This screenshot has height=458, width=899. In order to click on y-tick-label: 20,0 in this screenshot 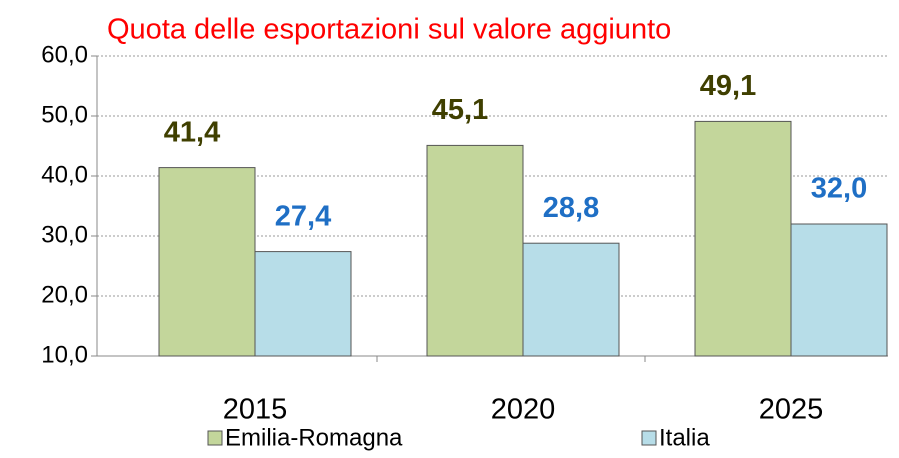, I will do `click(64, 294)`.